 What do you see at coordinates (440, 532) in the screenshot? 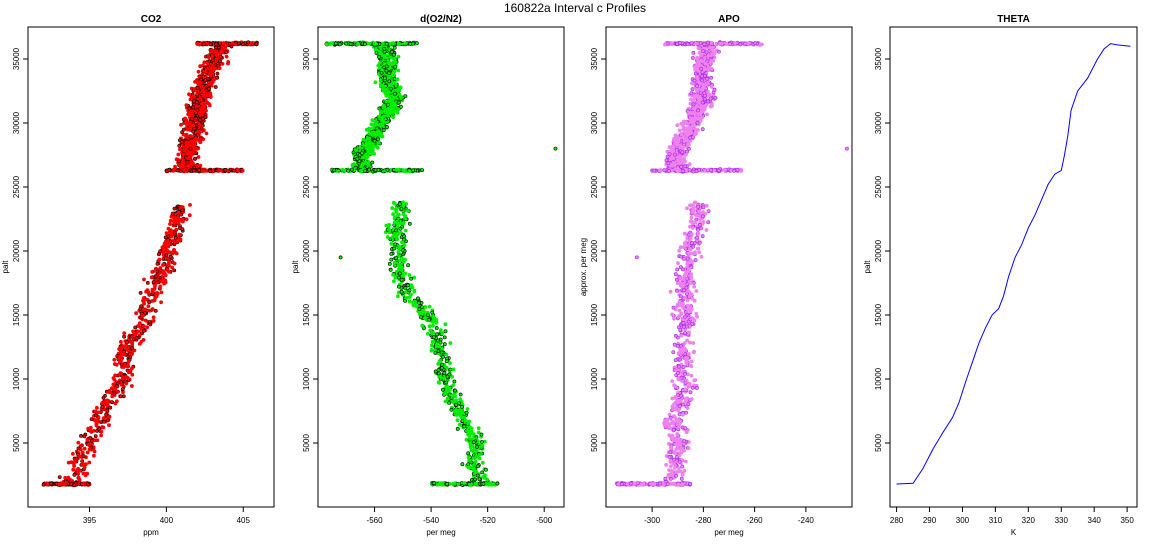
I see `x-axis-label: per meg` at bounding box center [440, 532].